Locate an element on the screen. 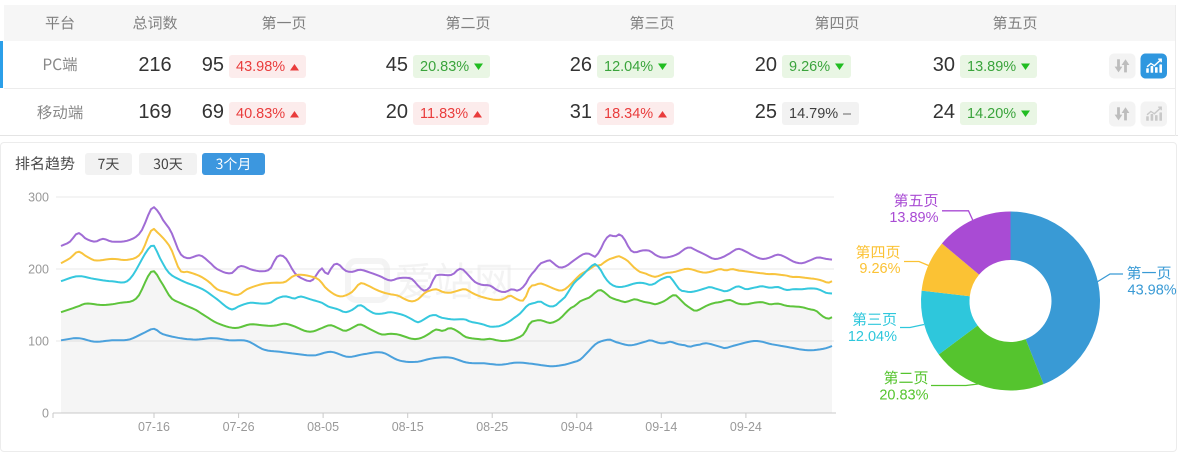  svg-text: 07-26 is located at coordinates (239, 427).